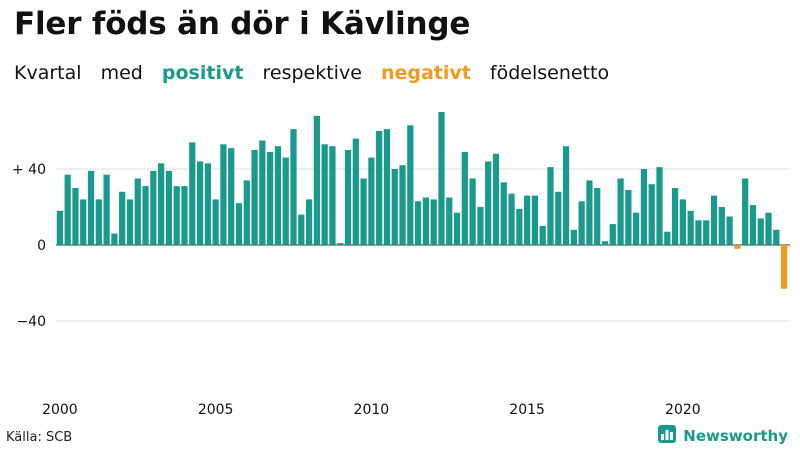 The height and width of the screenshot is (450, 800). What do you see at coordinates (39, 437) in the screenshot?
I see `source-note: Källa: SCB` at bounding box center [39, 437].